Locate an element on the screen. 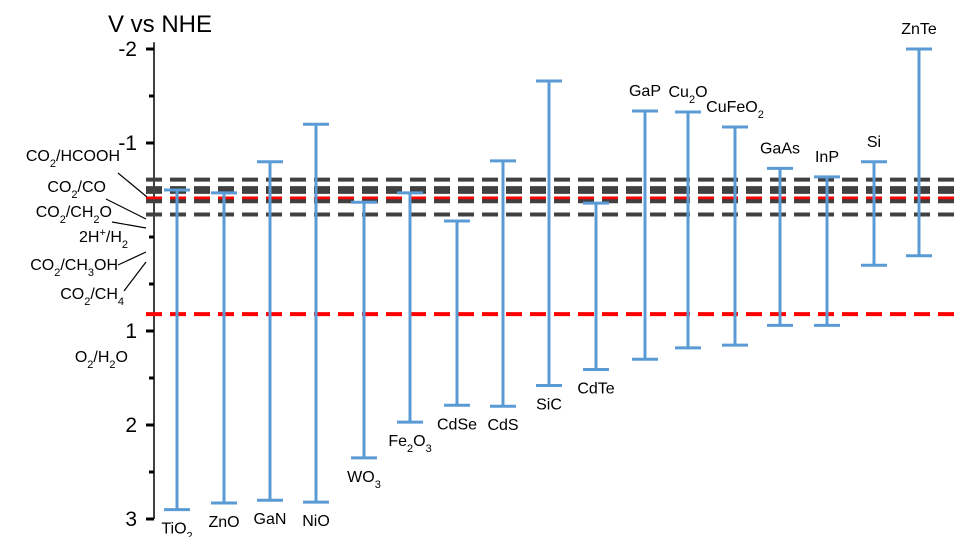 The width and height of the screenshot is (955, 537). material-label: CdSe is located at coordinates (457, 424).